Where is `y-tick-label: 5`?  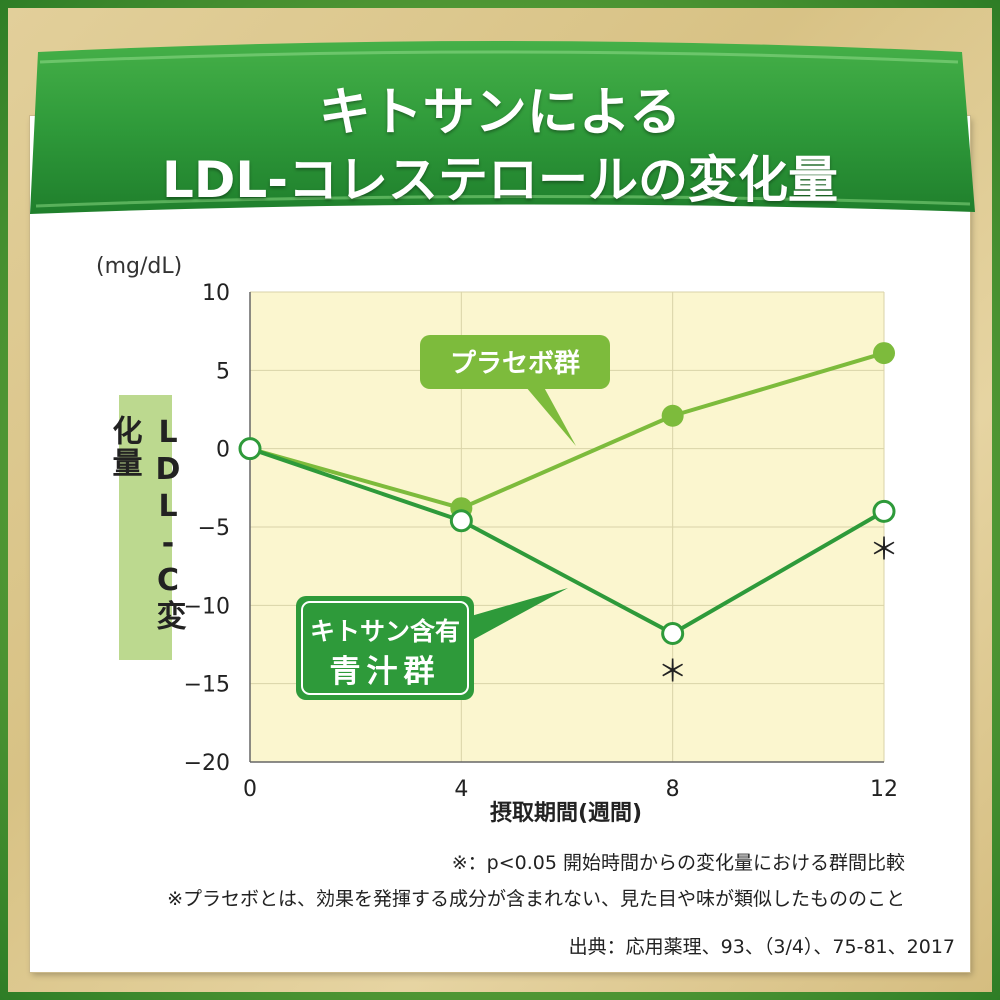 y-tick-label: 5 is located at coordinates (223, 371).